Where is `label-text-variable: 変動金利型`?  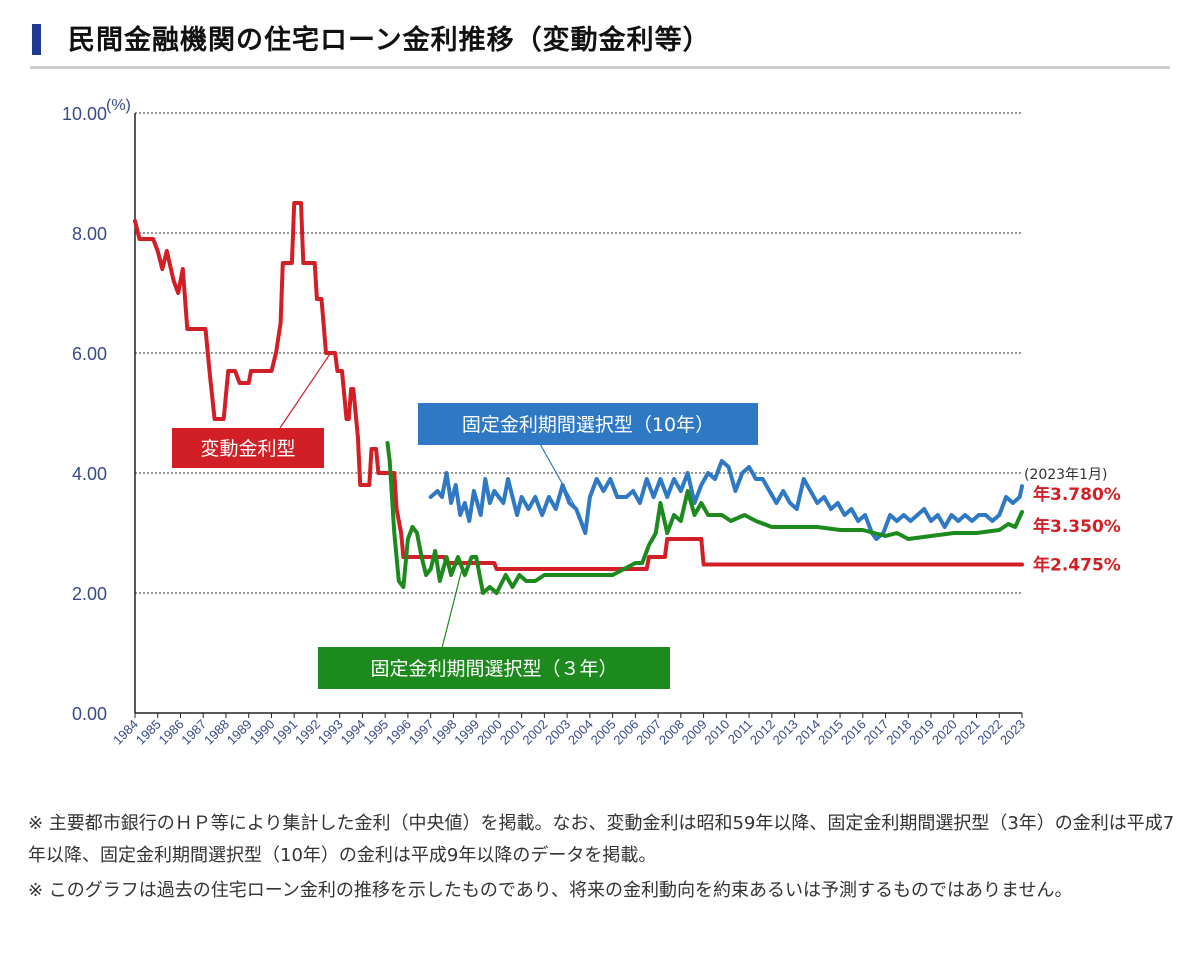
label-text-variable: 変動金利型 is located at coordinates (247, 449).